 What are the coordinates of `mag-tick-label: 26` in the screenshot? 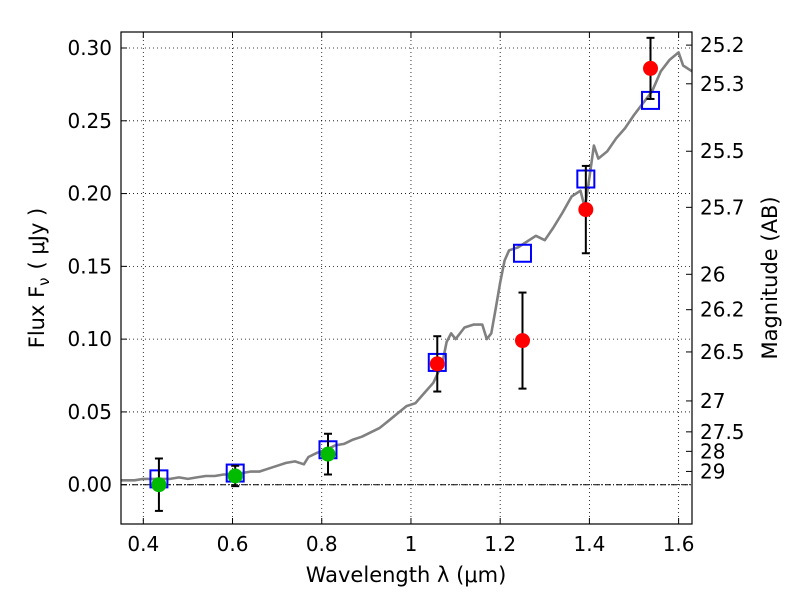 It's located at (712, 274).